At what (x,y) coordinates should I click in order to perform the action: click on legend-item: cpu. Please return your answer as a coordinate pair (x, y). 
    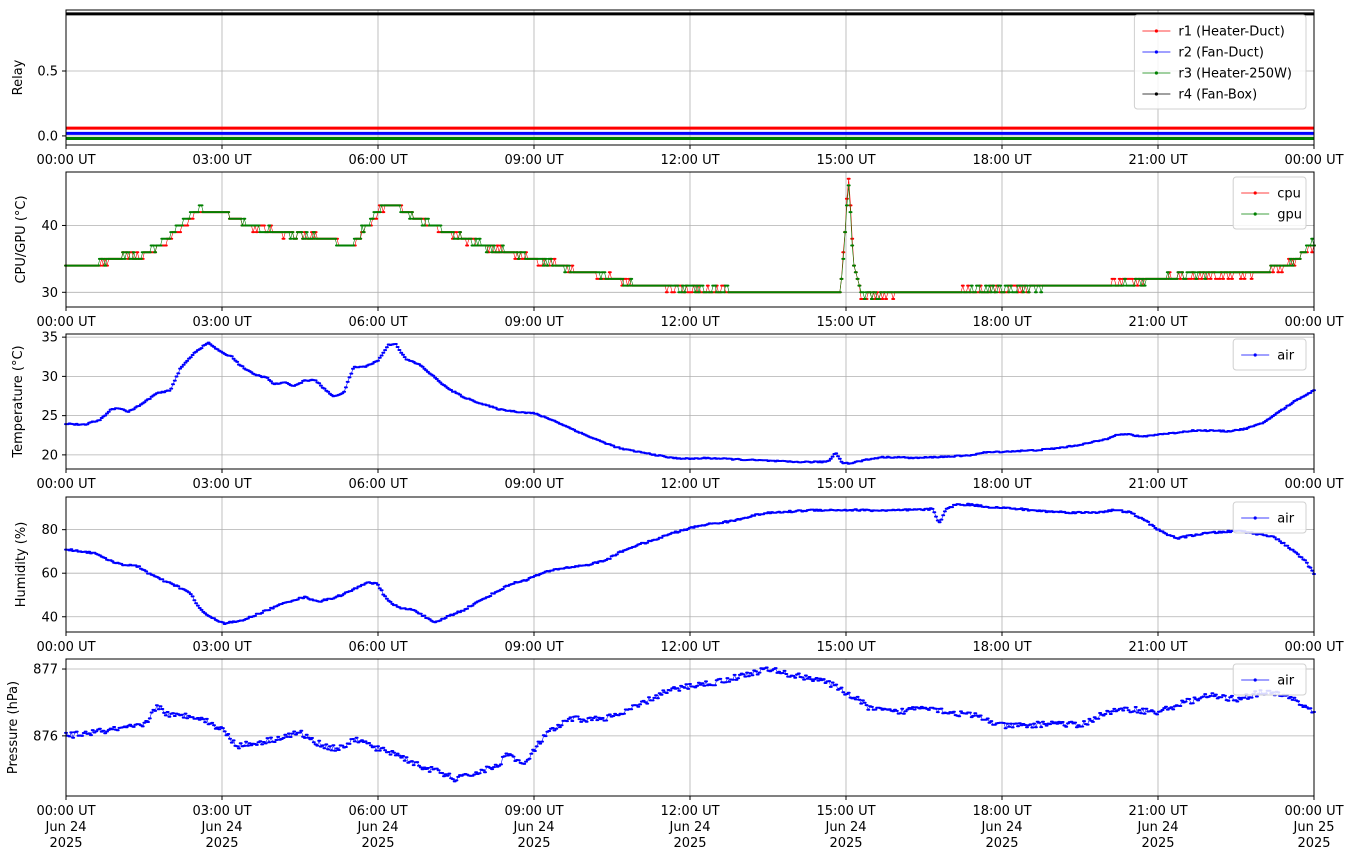
    Looking at the image, I should click on (1271, 194).